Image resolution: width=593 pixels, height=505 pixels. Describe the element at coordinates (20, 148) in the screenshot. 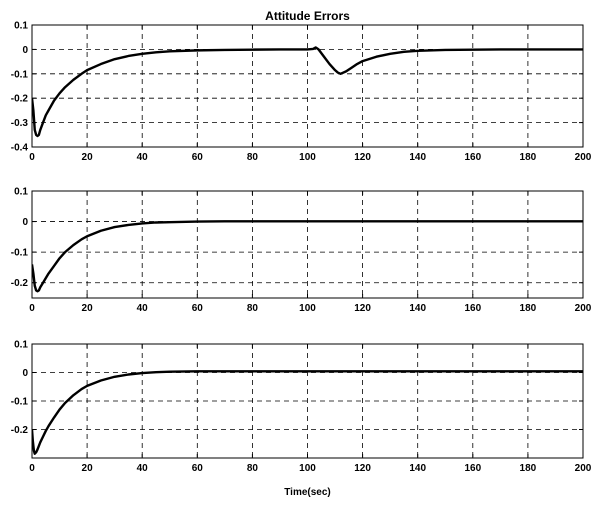

I see `y-tick-label: -0.4` at that location.